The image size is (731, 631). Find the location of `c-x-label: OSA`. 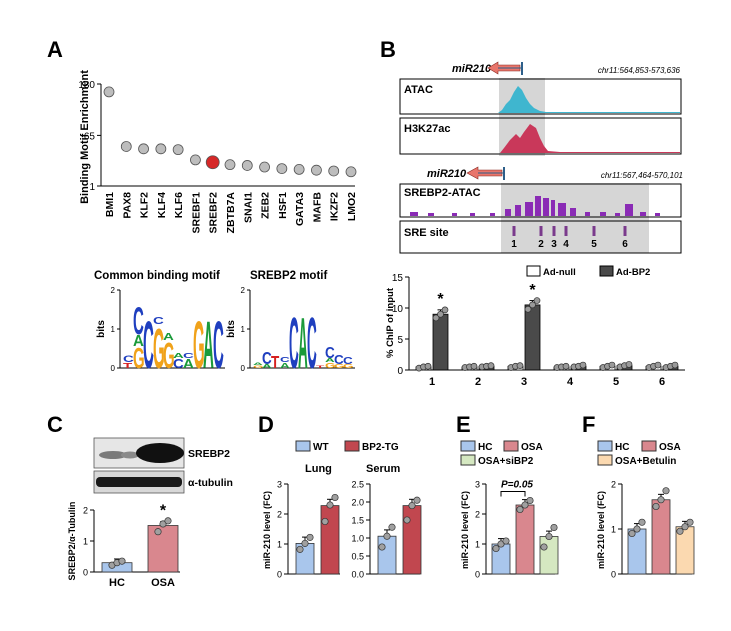

c-x-label: OSA is located at coordinates (163, 583).